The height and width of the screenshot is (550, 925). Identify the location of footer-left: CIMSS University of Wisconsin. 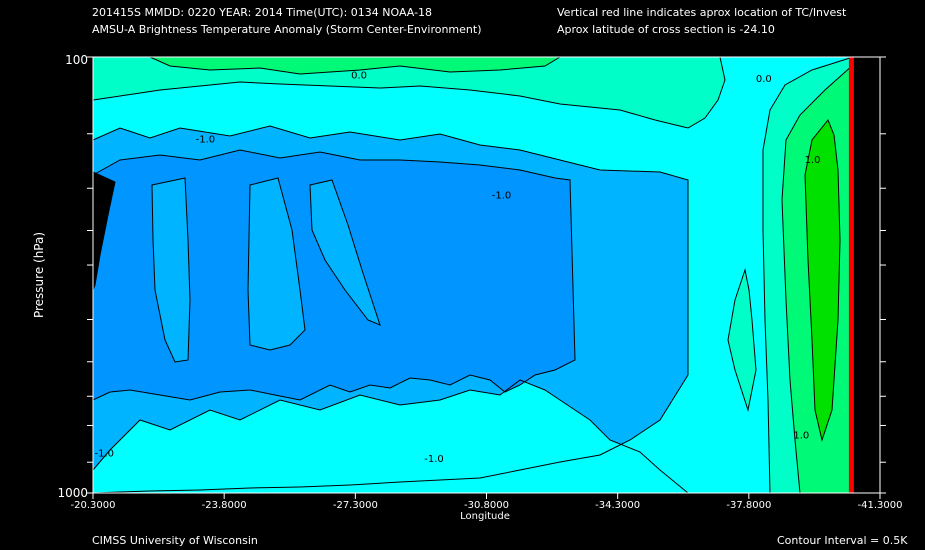
(175, 540).